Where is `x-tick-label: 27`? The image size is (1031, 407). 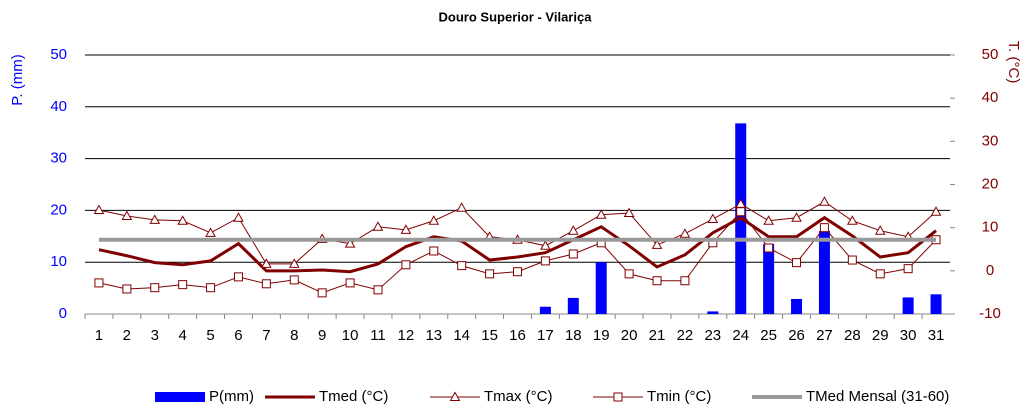
x-tick-label: 27 is located at coordinates (824, 335).